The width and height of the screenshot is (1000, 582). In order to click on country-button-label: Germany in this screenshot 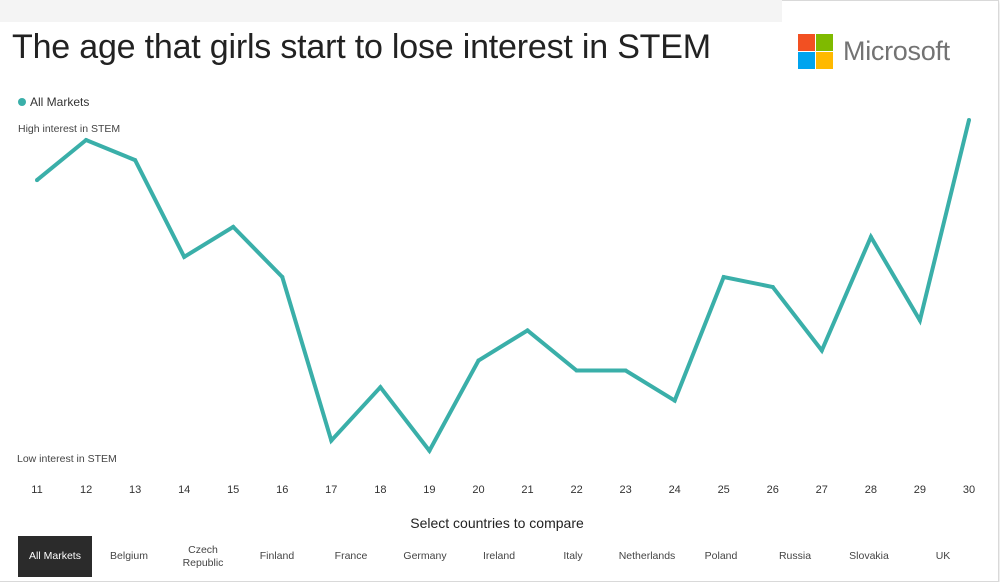, I will do `click(425, 556)`.